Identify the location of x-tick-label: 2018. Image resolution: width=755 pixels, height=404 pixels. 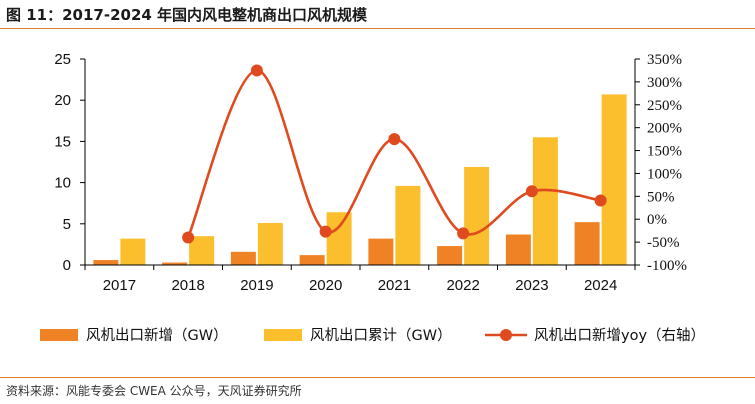
(187, 285).